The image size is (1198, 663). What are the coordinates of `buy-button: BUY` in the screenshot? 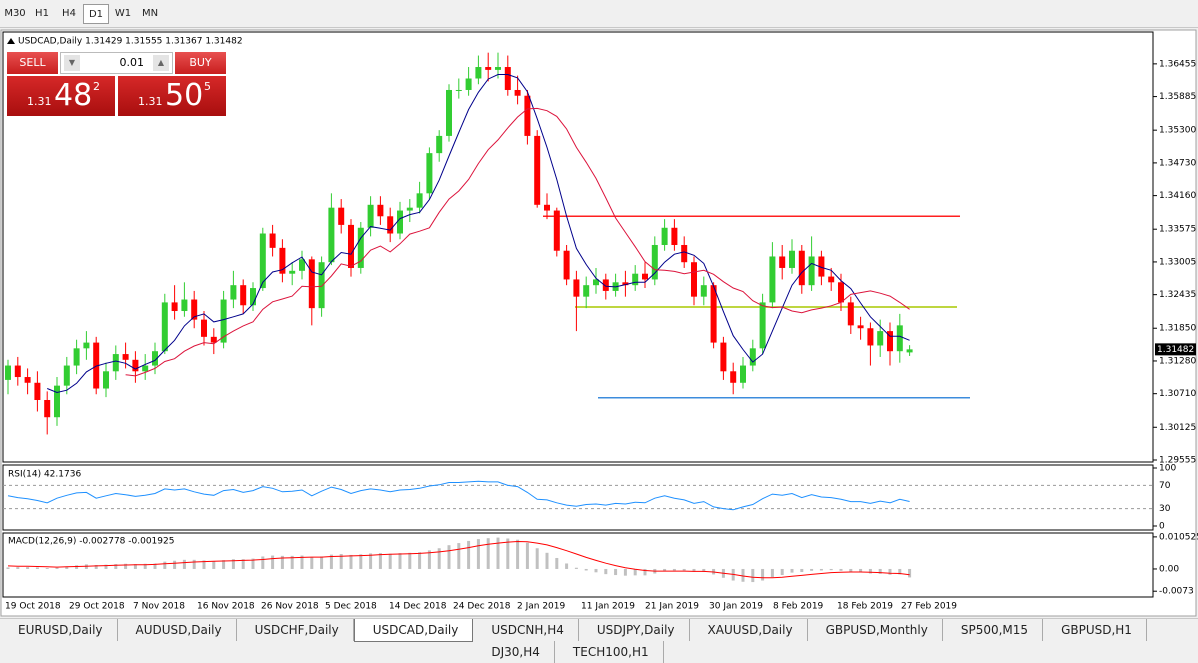 It's located at (200, 63).